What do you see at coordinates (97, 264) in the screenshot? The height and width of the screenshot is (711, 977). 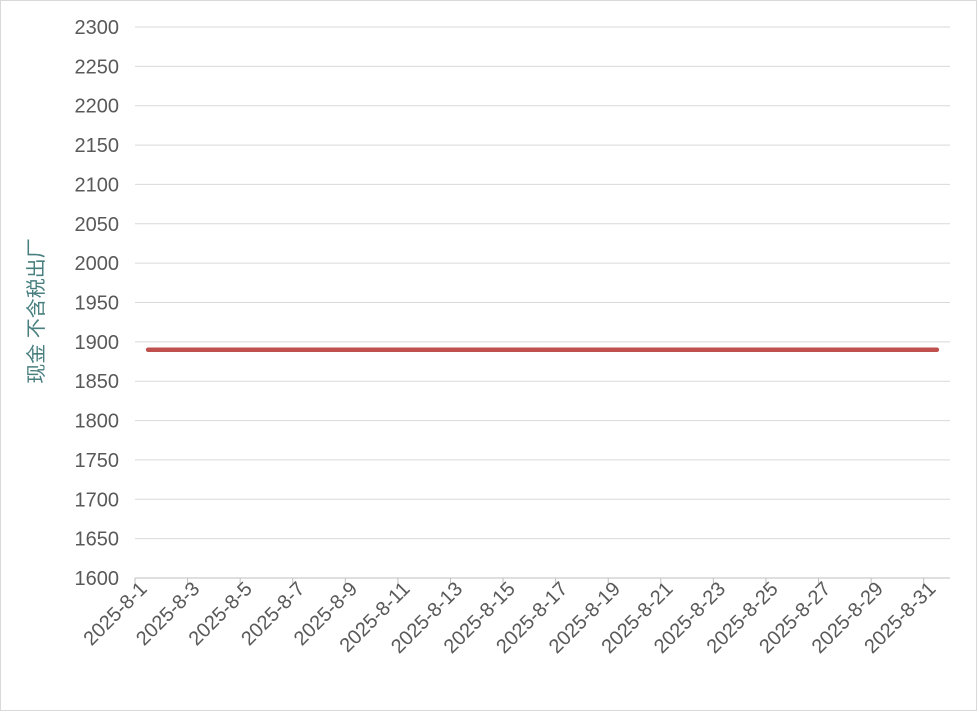 I see `y-tick-label: 2000` at bounding box center [97, 264].